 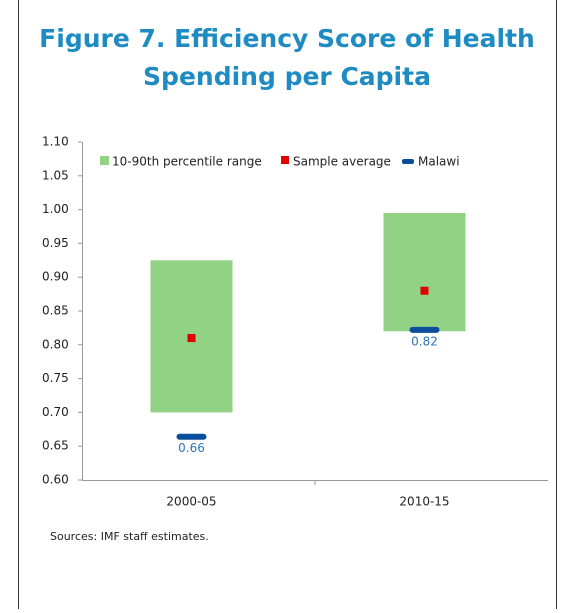 I want to click on data-label: 0.82, so click(x=424, y=341).